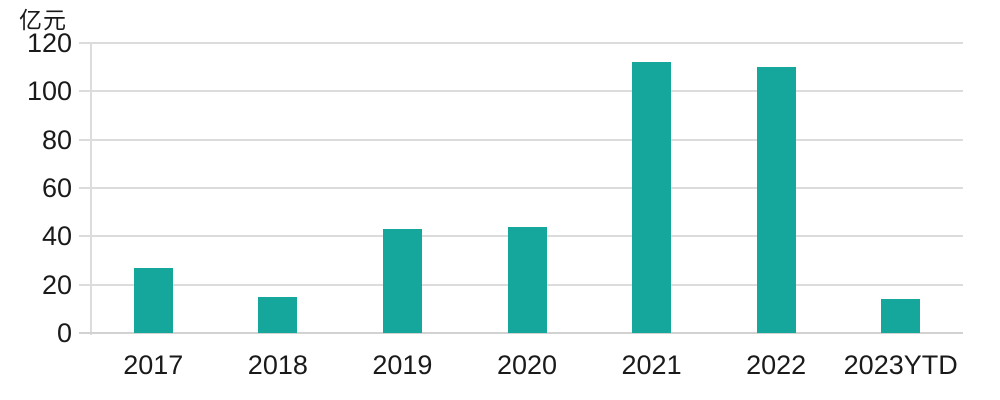  Describe the element at coordinates (91, 189) in the screenshot. I see `y-axis-line` at that location.